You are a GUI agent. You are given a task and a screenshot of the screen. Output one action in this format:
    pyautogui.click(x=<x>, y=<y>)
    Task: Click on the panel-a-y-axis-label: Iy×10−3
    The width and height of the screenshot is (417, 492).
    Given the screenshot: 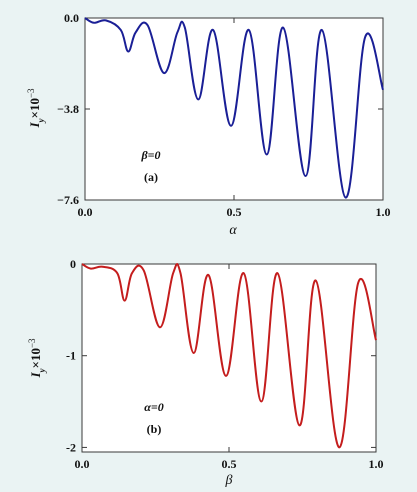 What is the action you would take?
    pyautogui.click(x=36, y=108)
    